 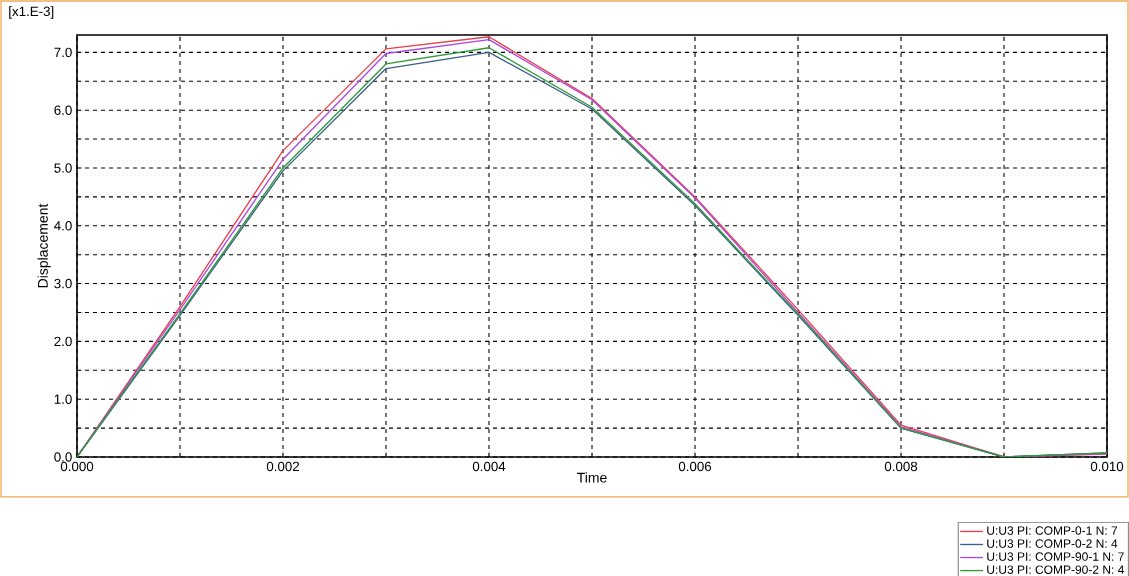 What do you see at coordinates (1107, 466) in the screenshot?
I see `x-tick-label: 0.010` at bounding box center [1107, 466].